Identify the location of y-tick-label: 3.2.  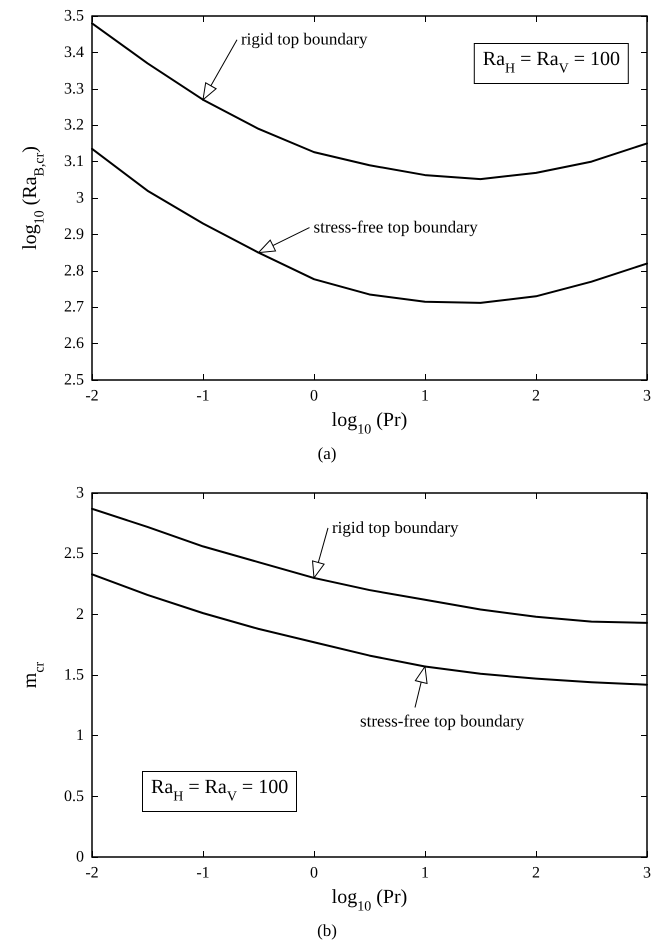
(74, 125).